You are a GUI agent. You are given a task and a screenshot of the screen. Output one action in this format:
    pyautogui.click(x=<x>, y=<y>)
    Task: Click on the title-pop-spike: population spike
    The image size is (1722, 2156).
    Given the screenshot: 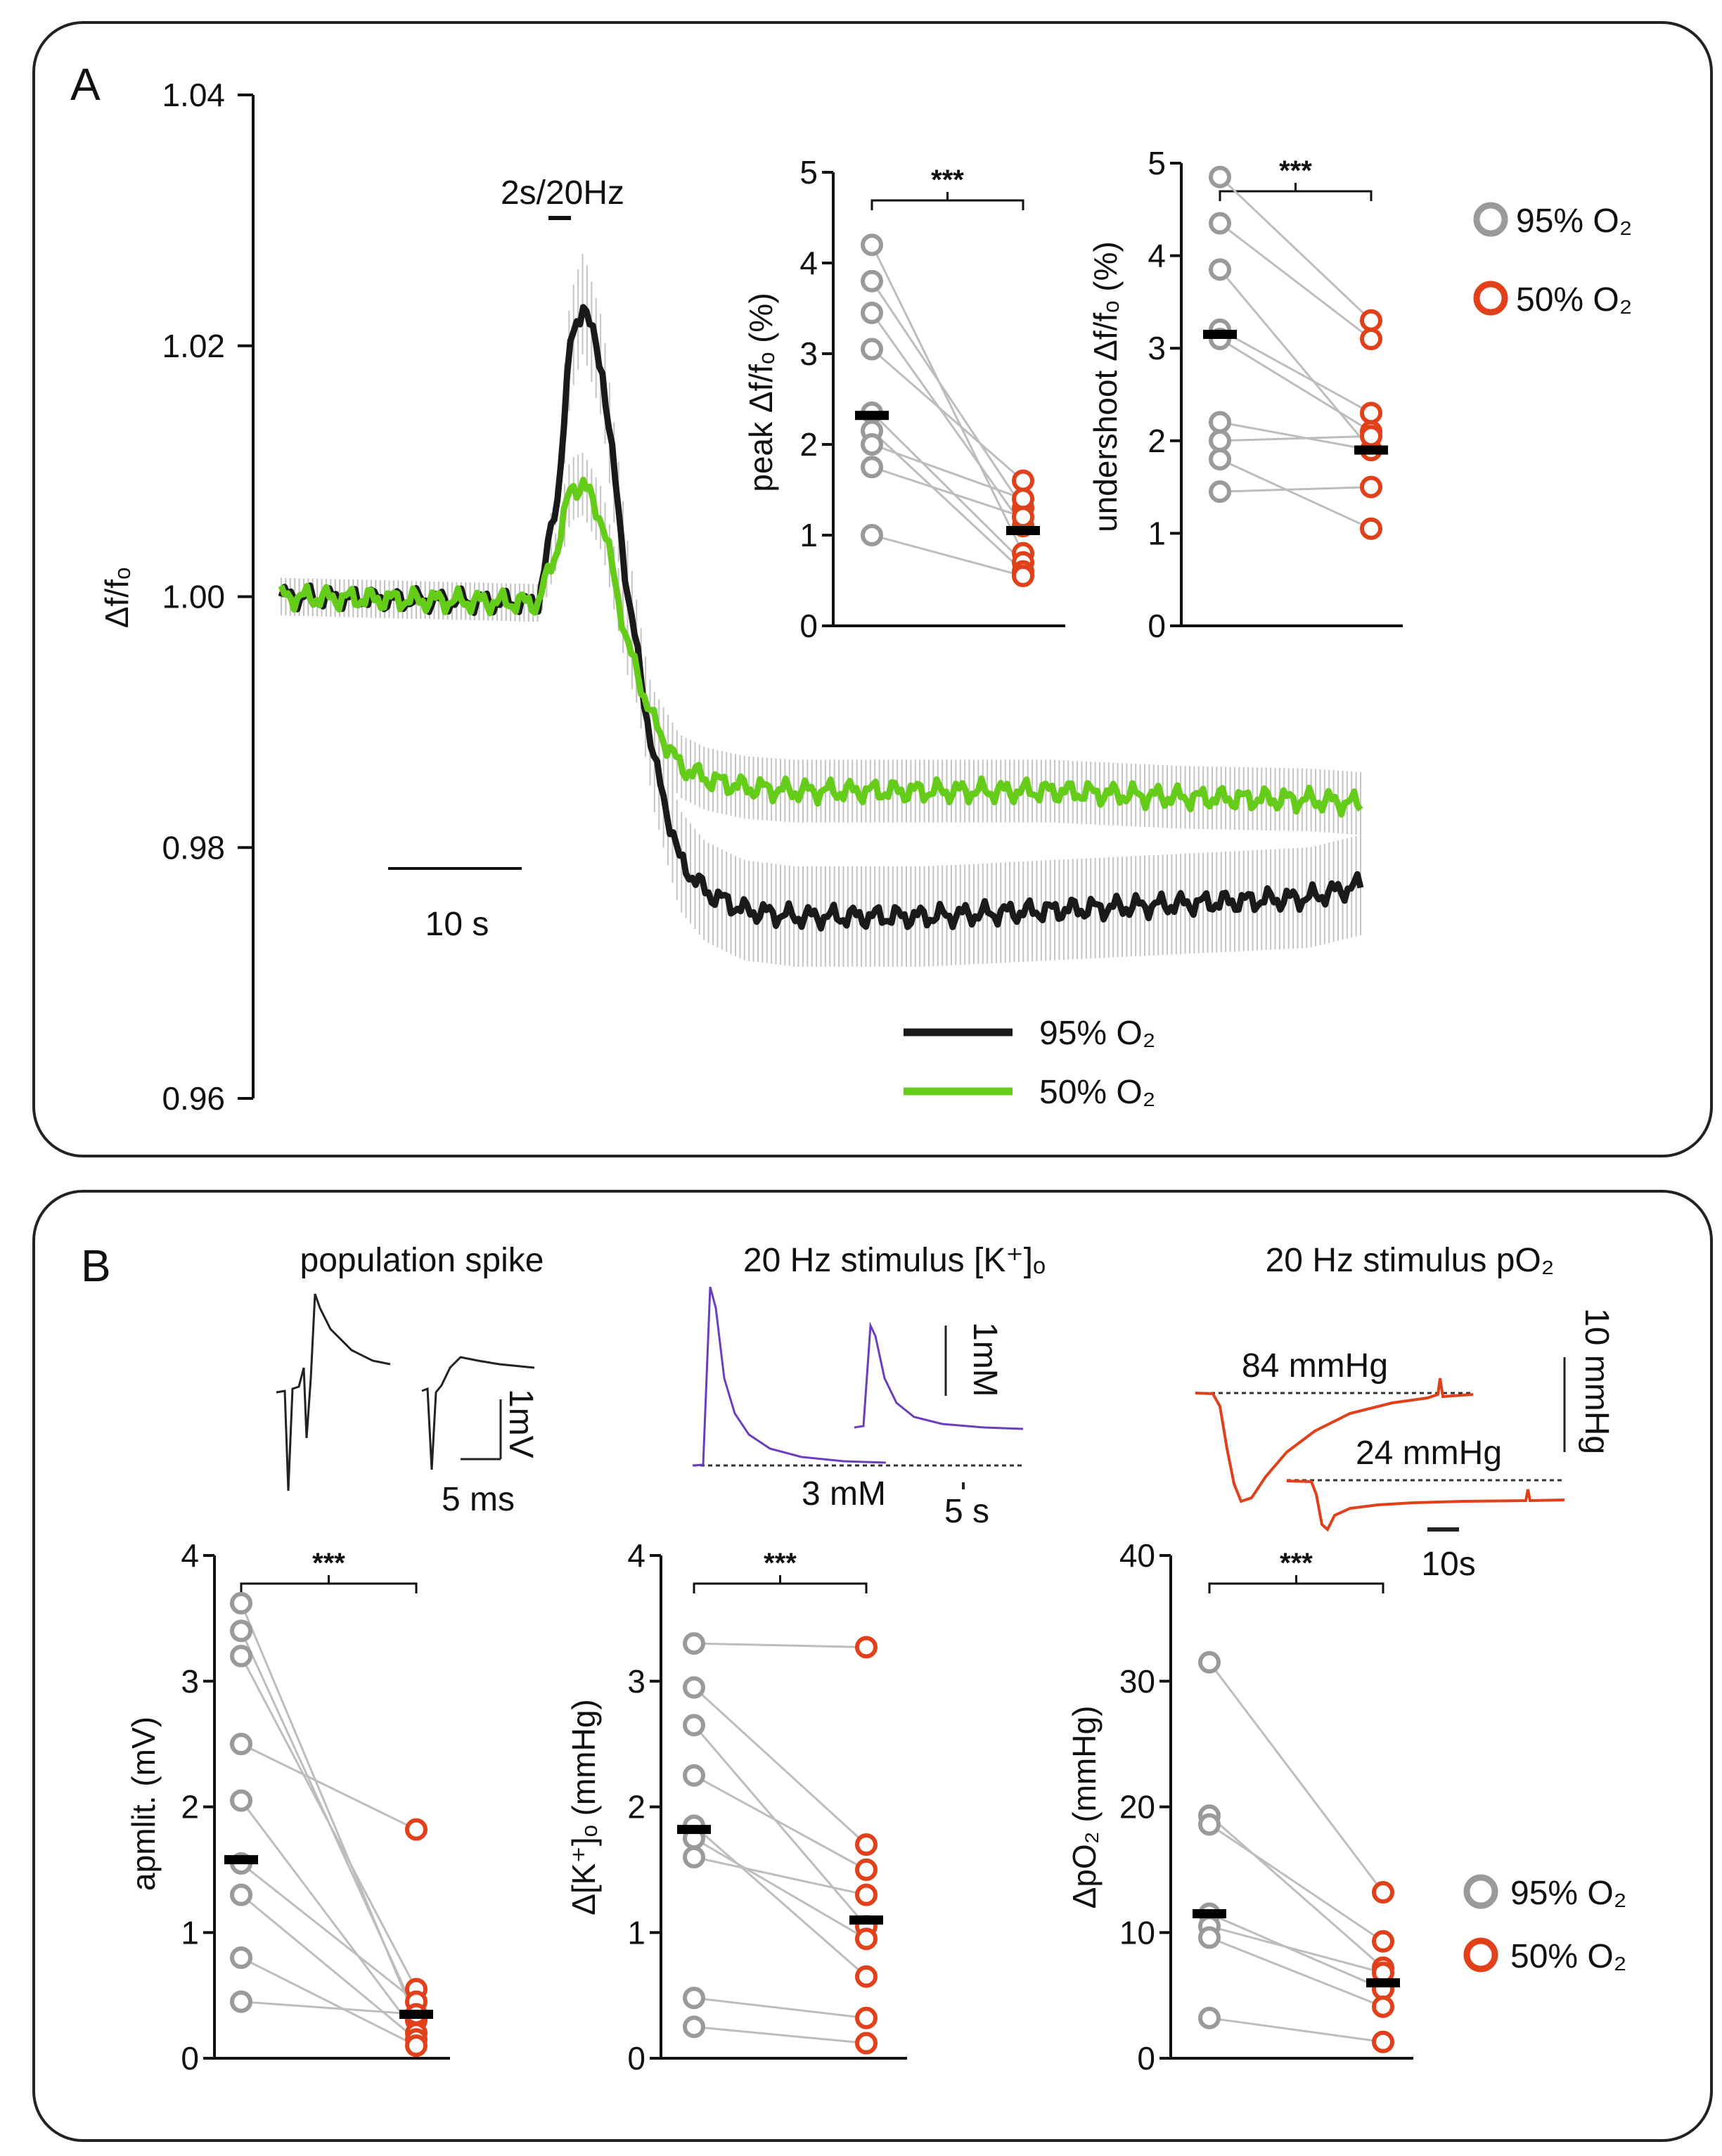 What is the action you would take?
    pyautogui.click(x=422, y=1260)
    